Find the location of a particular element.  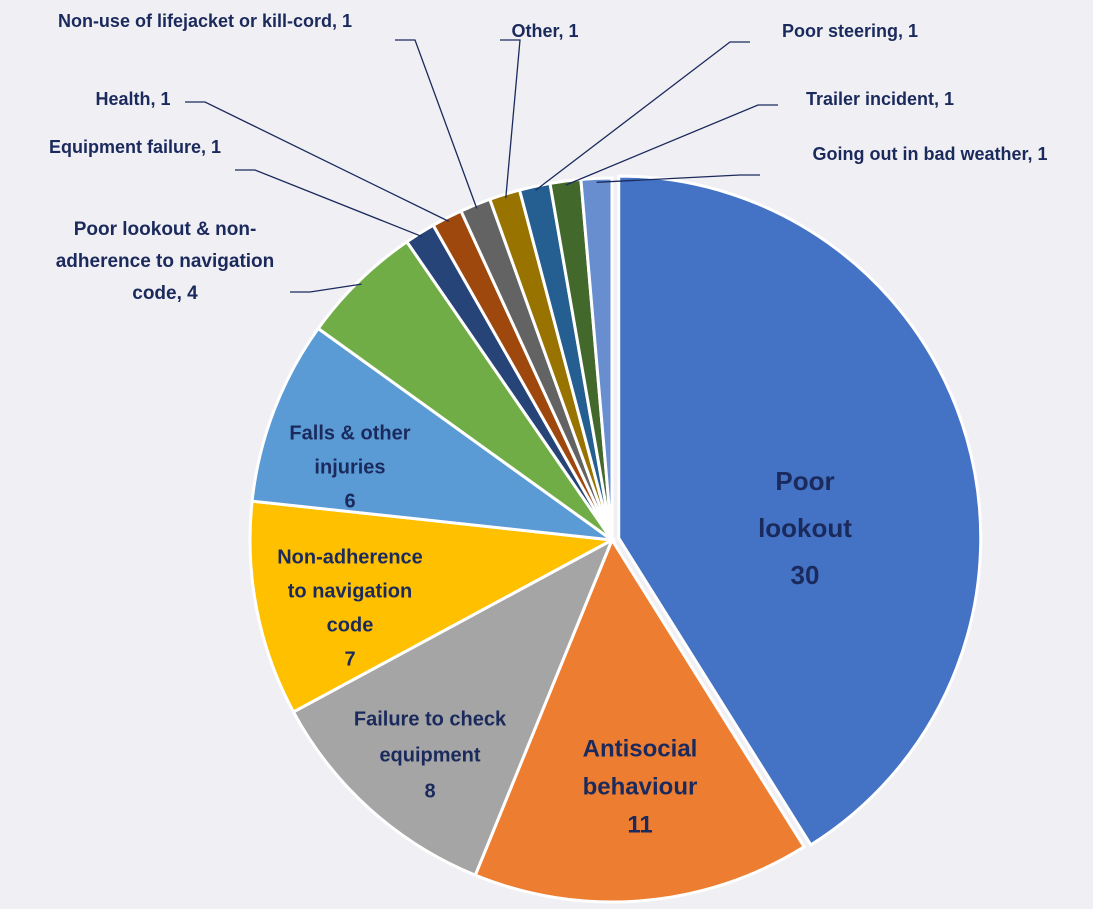

data-label: Non-adherence is located at coordinates (350, 557).